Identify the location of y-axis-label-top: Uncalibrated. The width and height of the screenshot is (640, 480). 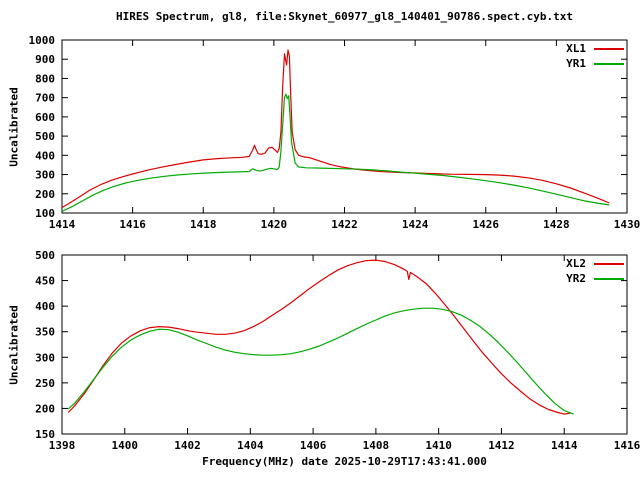
(14, 127).